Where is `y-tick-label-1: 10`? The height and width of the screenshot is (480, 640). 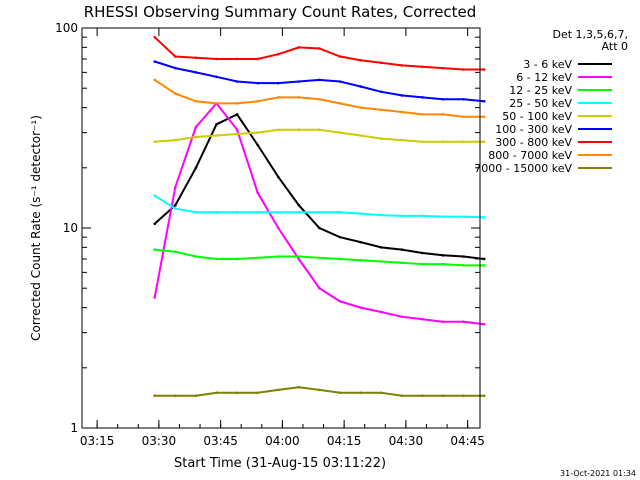 y-tick-label-1: 10 is located at coordinates (70, 228).